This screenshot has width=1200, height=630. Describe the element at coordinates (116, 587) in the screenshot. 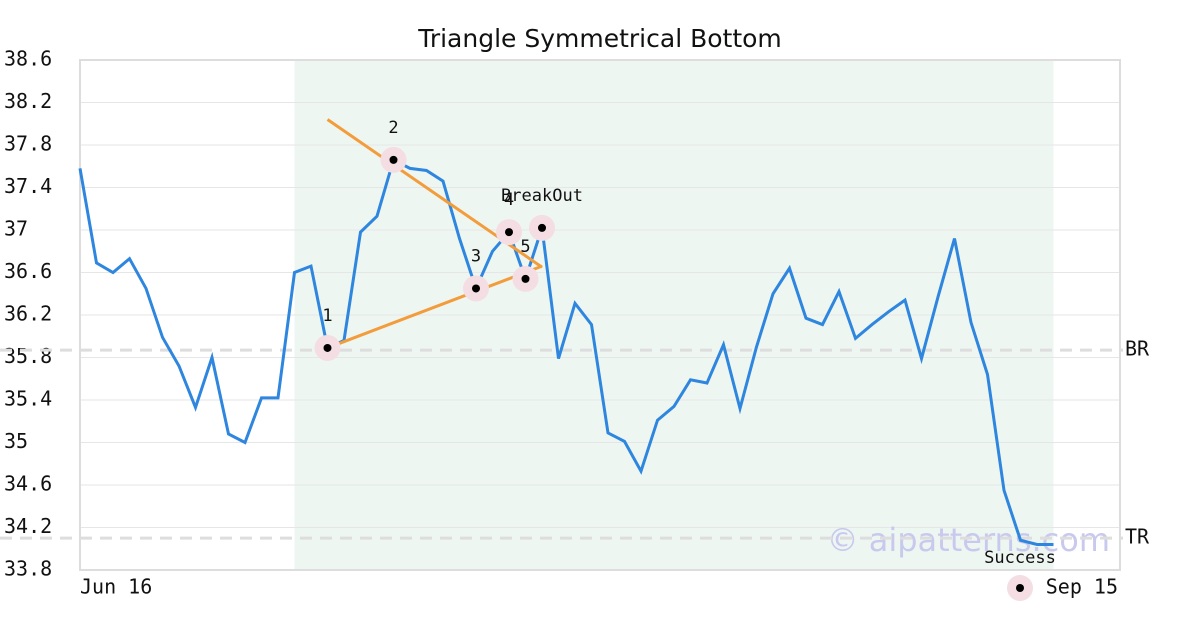

I see `x-tick-label: Jun 16` at that location.